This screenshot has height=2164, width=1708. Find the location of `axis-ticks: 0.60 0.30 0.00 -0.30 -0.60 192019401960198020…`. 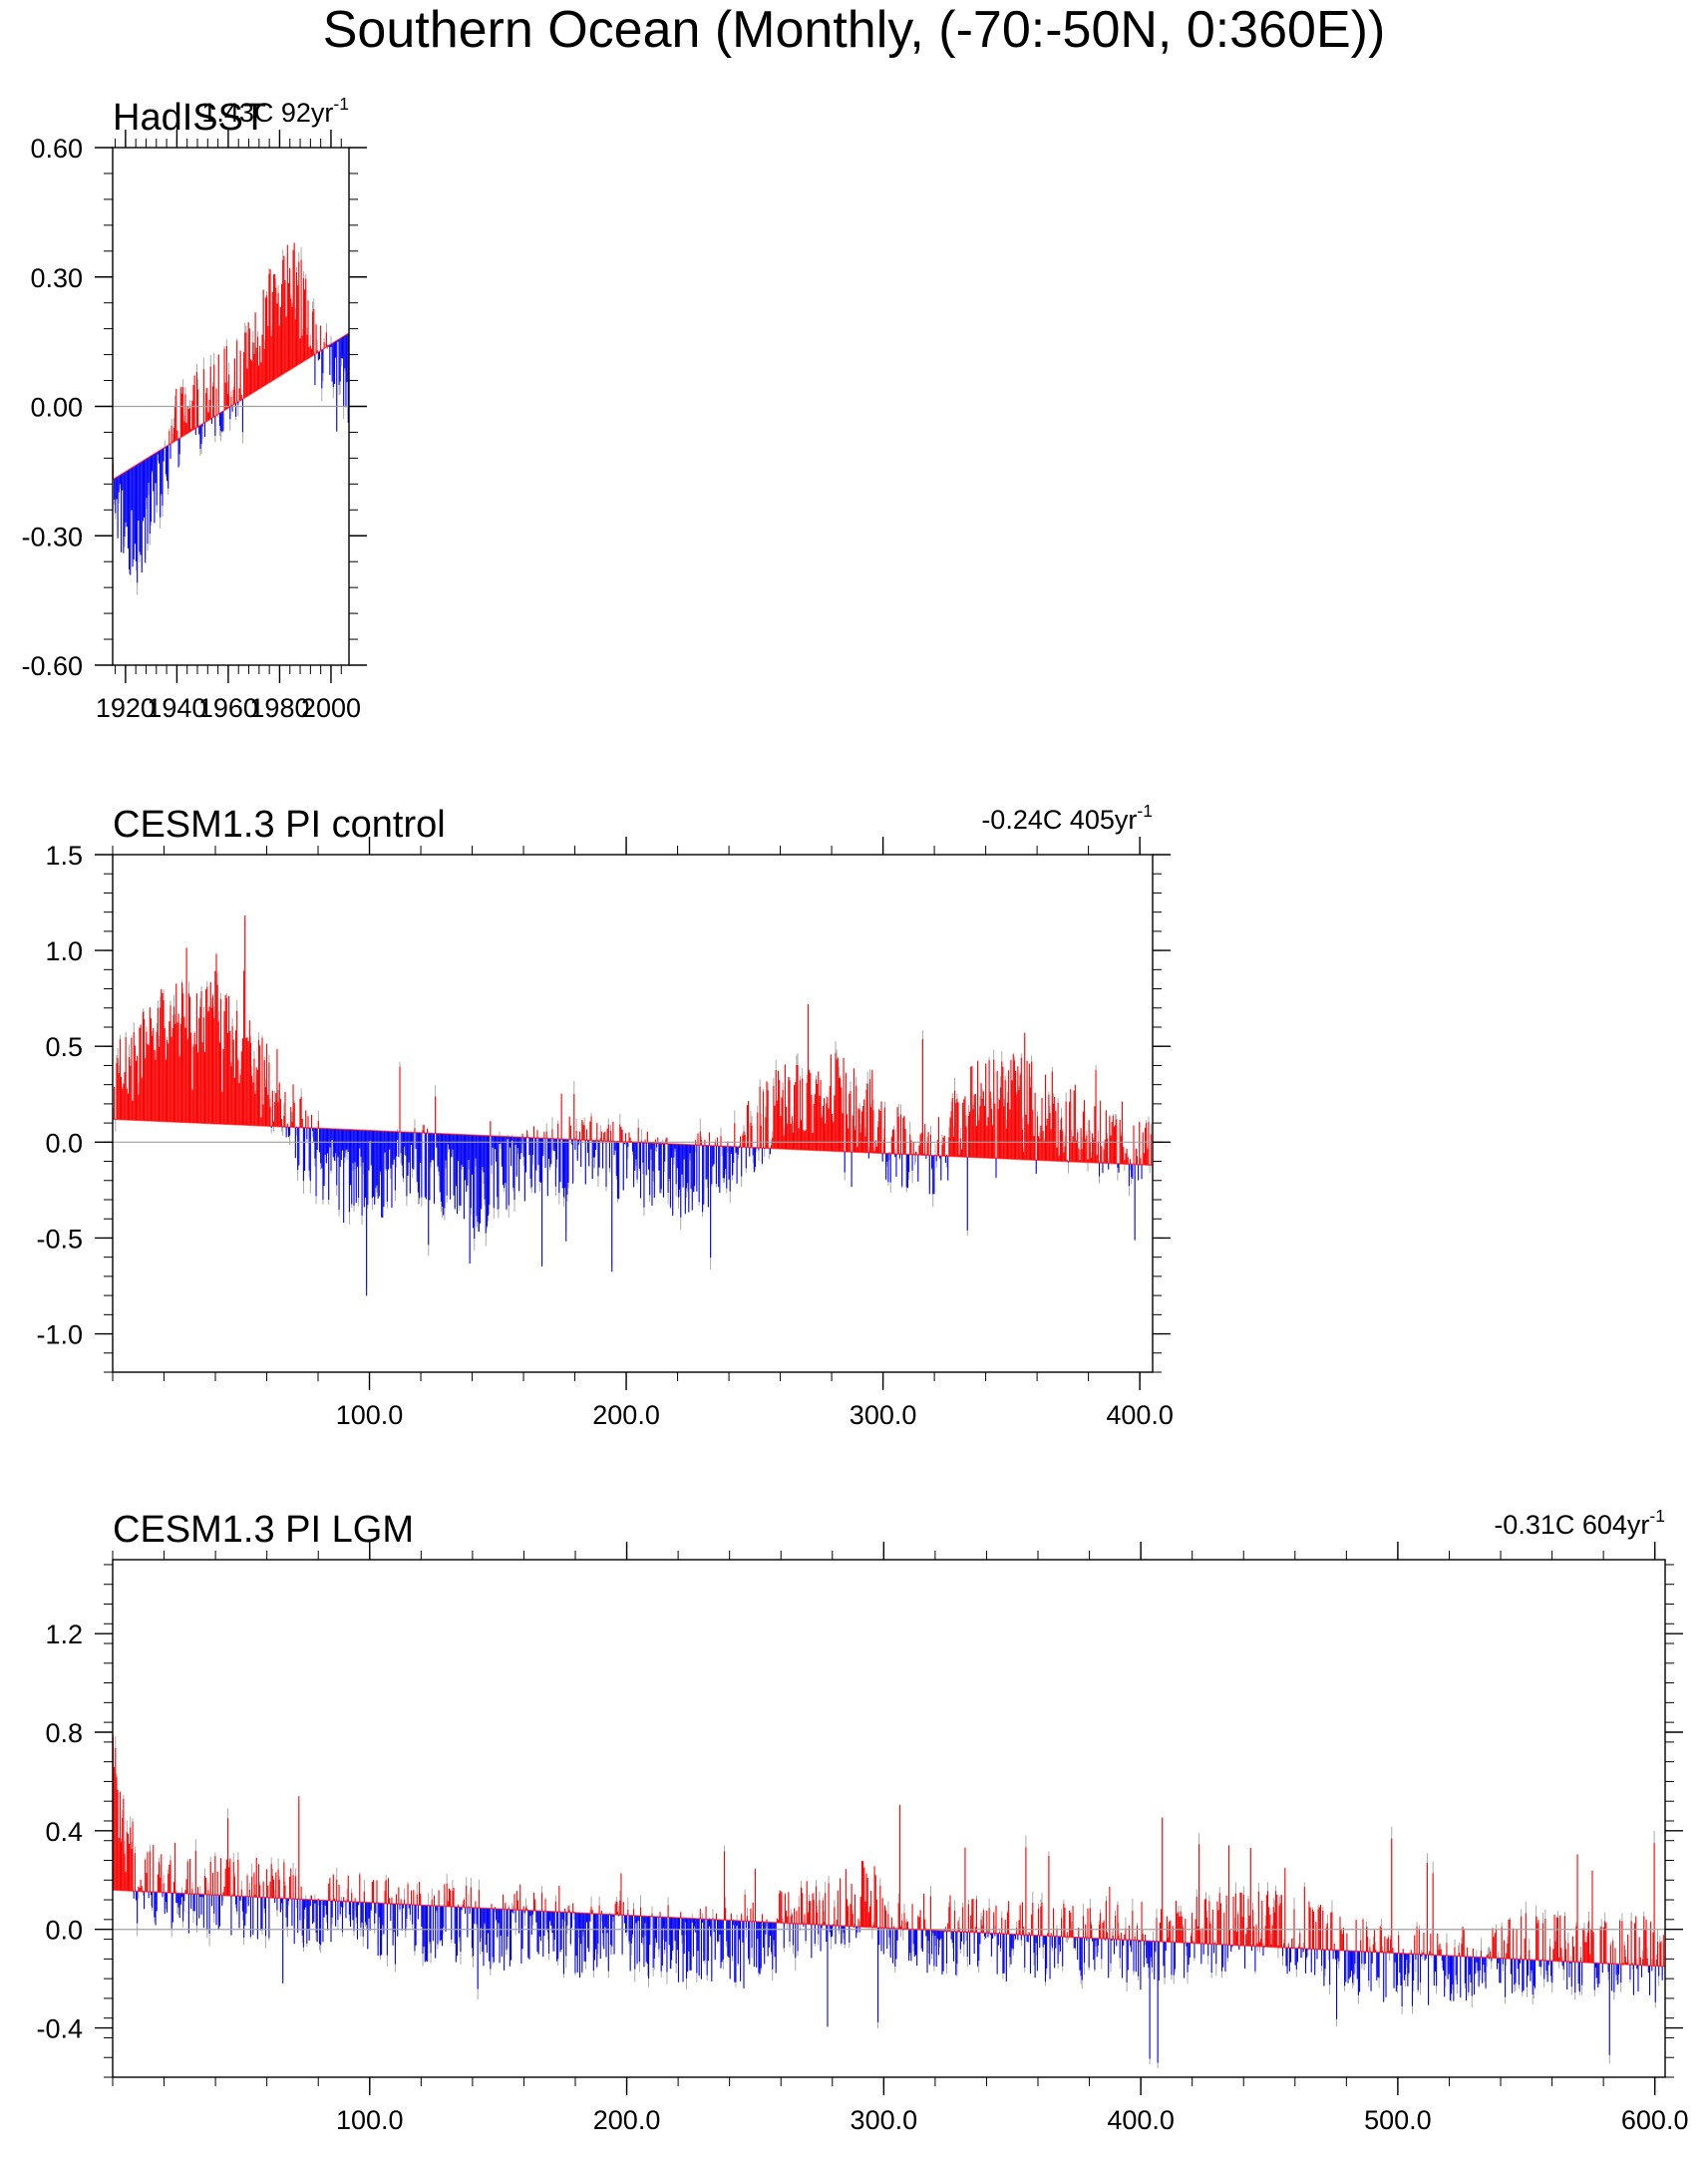

axis-ticks: 0.60 0.30 0.00 -0.30 -0.60 192019401960198020… is located at coordinates (194, 426).